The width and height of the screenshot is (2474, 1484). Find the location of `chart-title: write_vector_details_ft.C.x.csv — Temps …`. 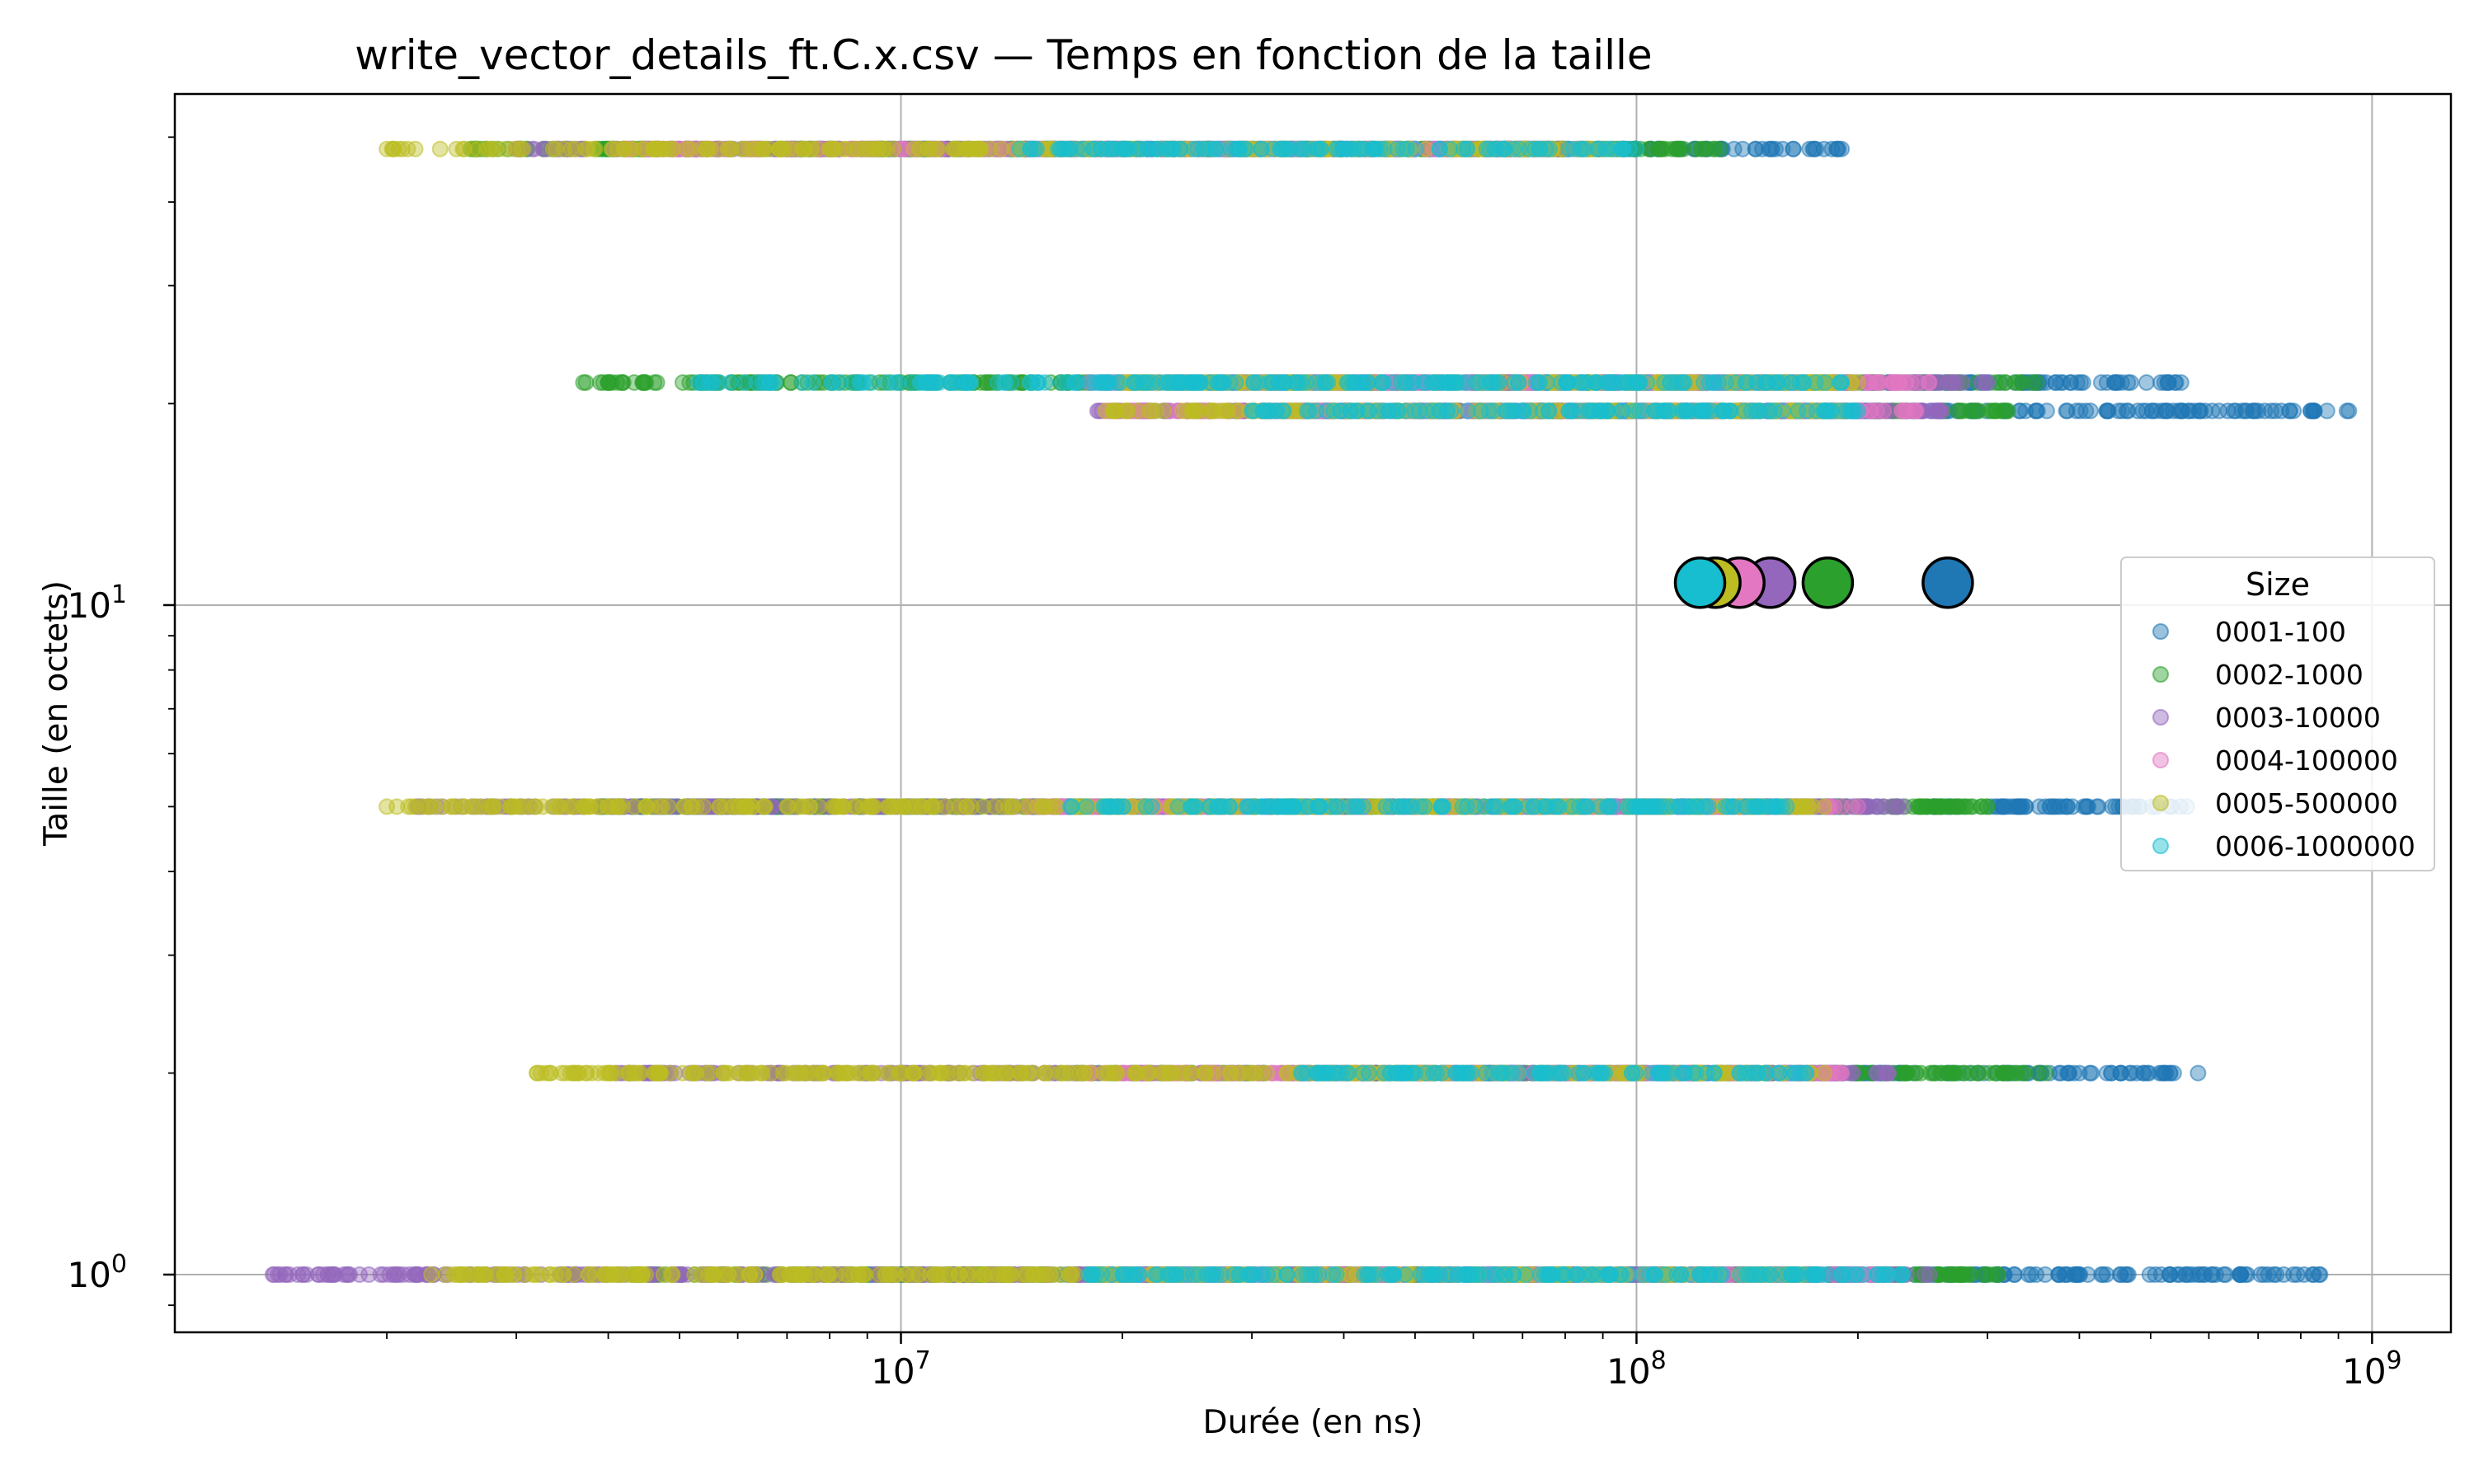

chart-title: write_vector_details_ft.C.x.csv — Temps … is located at coordinates (1003, 55).